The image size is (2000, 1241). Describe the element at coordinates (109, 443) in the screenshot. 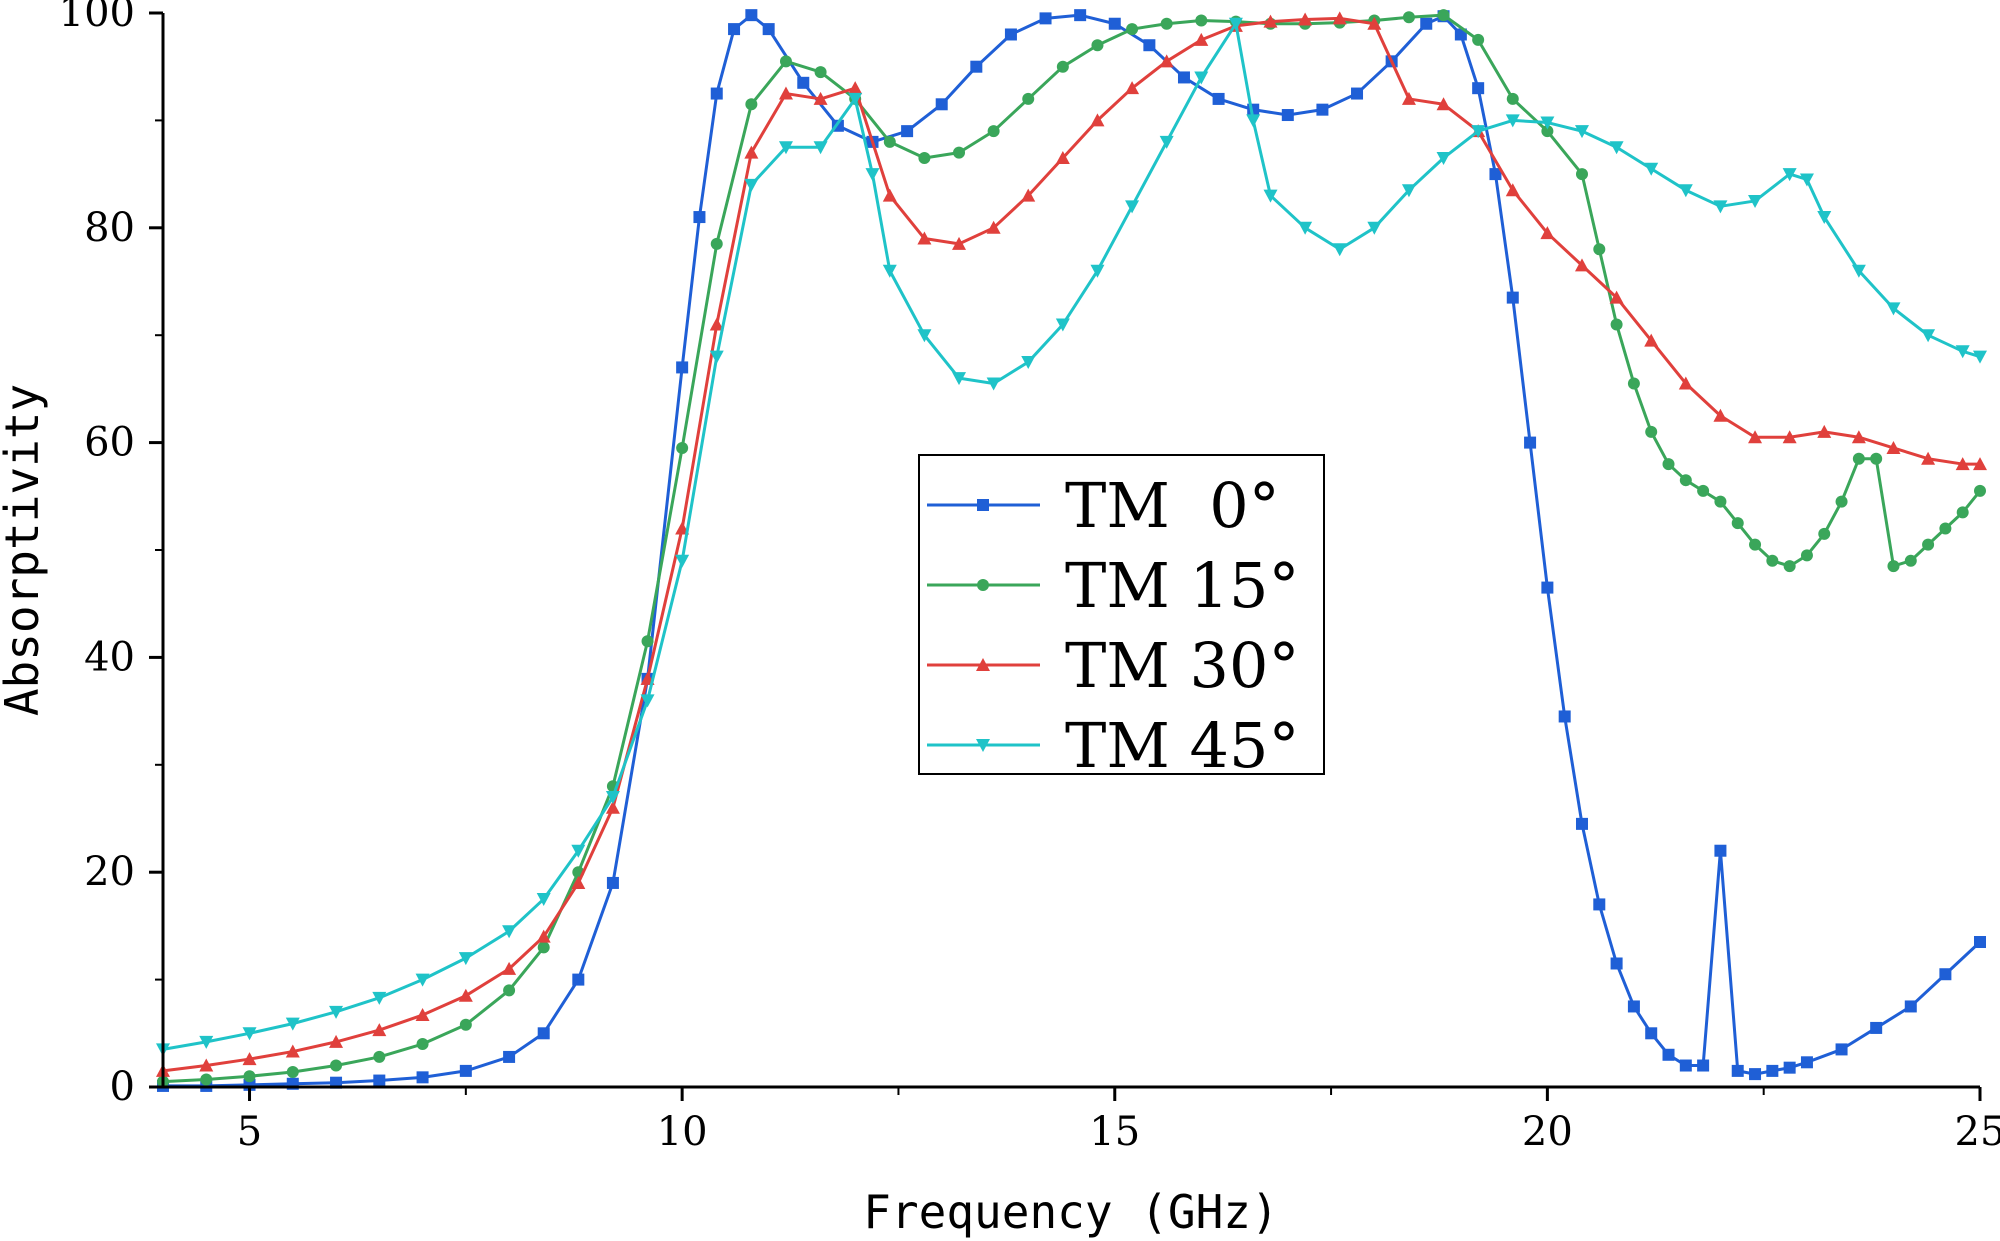

I see `y-tick-label-60: 60` at that location.